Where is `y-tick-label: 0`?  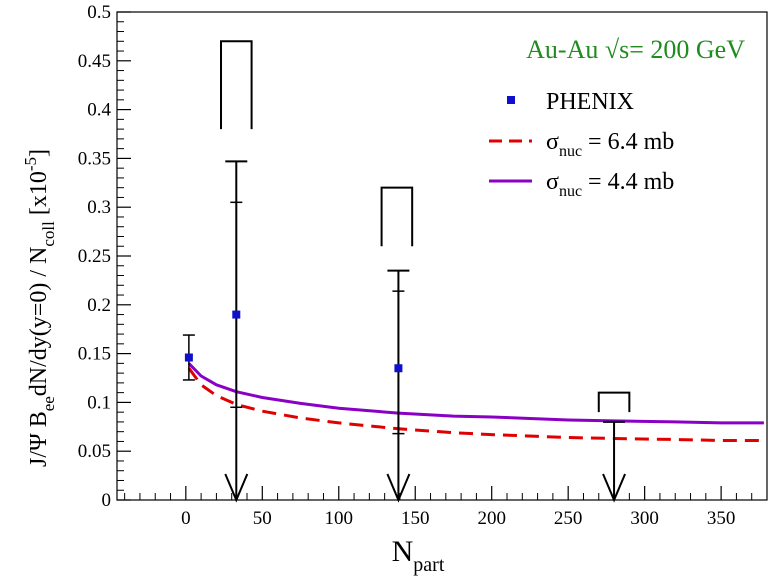
y-tick-label: 0 is located at coordinates (107, 500).